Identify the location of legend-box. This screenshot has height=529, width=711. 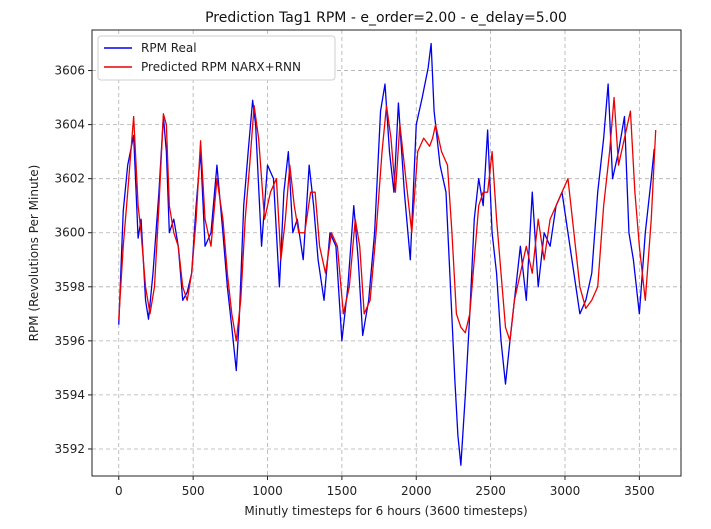
(216, 58).